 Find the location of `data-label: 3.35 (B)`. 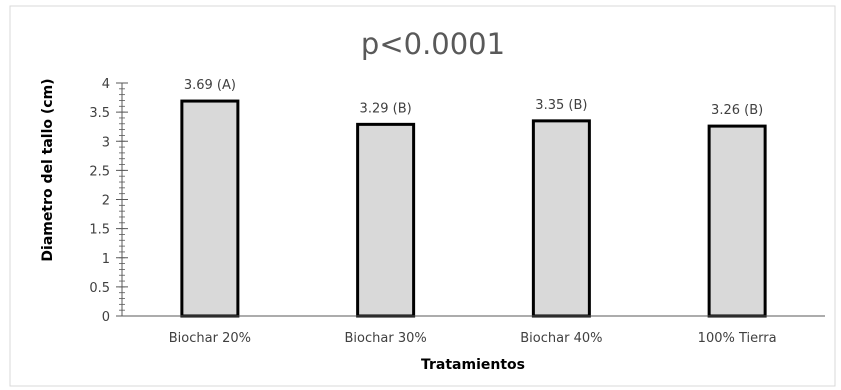

data-label: 3.35 (B) is located at coordinates (561, 105).